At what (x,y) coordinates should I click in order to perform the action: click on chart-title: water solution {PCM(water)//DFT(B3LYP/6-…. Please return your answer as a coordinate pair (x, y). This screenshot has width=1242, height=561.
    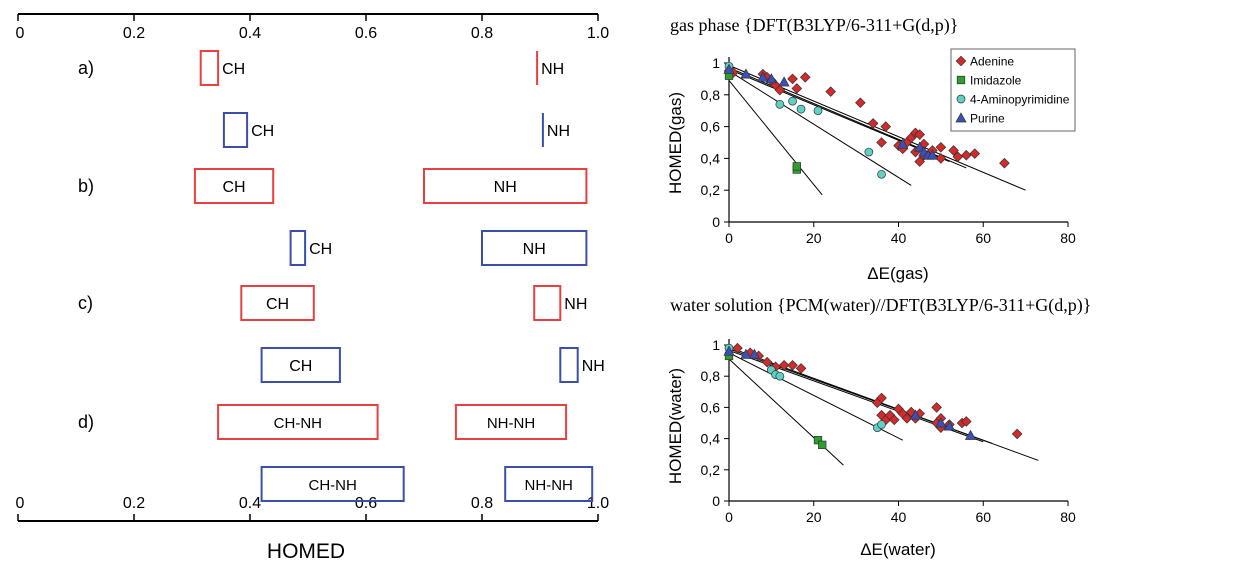
    Looking at the image, I should click on (880, 305).